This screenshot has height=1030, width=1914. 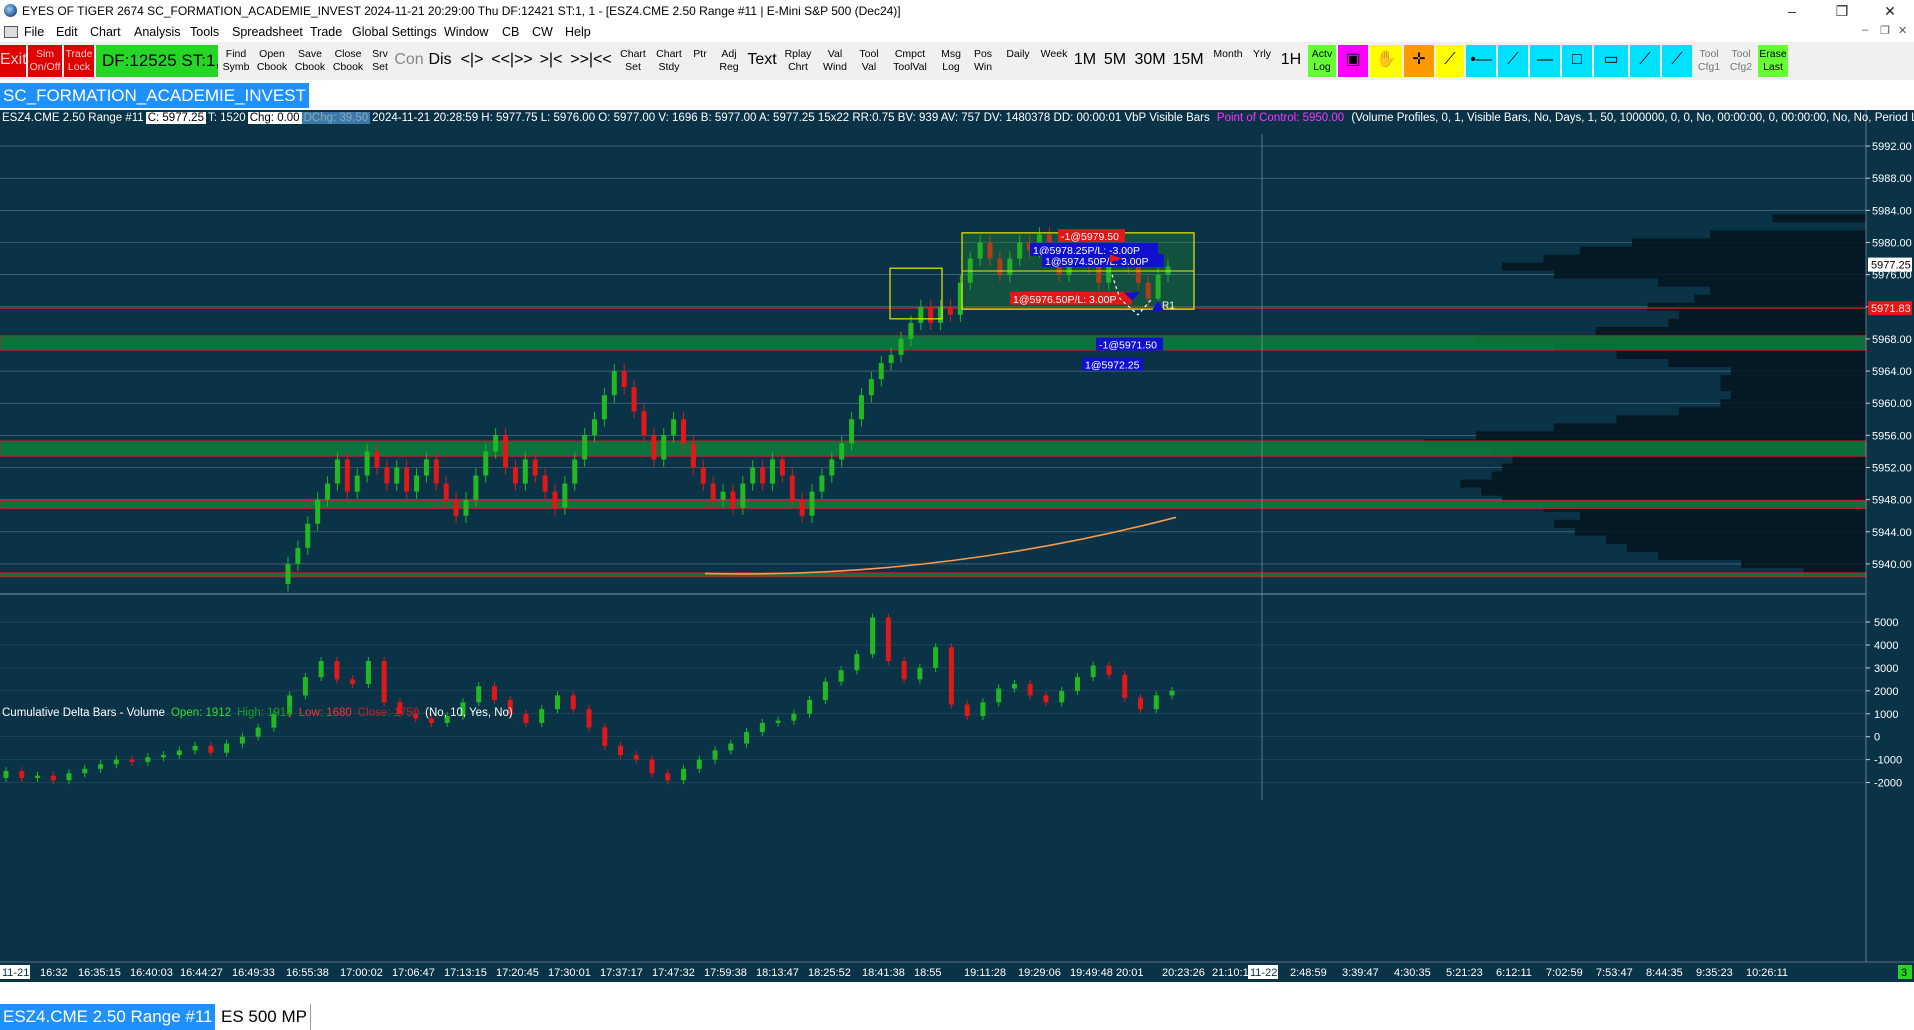 What do you see at coordinates (1353, 61) in the screenshot?
I see `save-icon: ▣` at bounding box center [1353, 61].